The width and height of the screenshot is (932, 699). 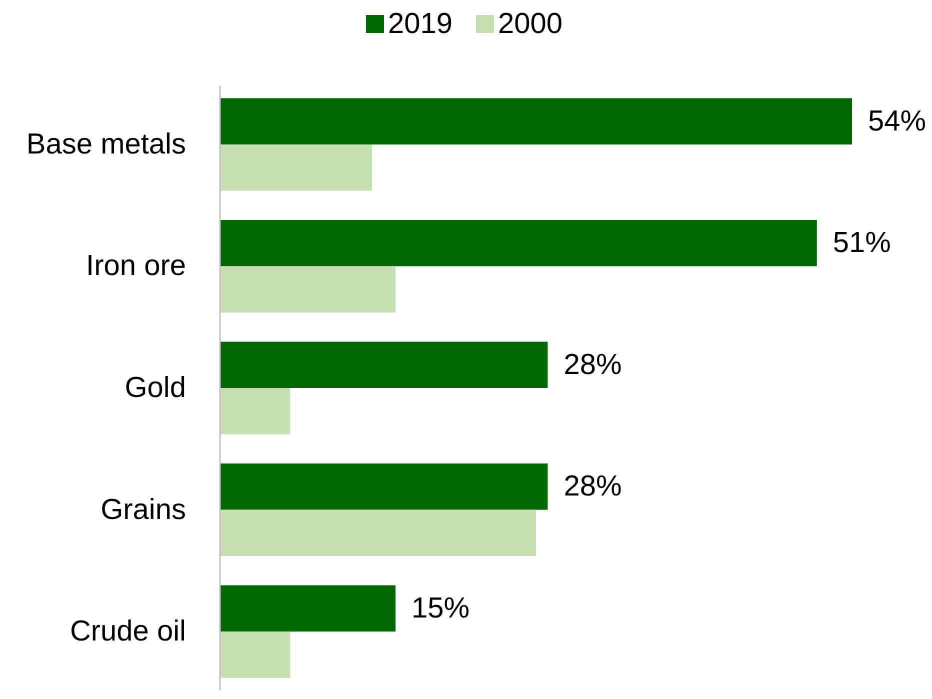 I want to click on y-tick-label: Iron ore, so click(x=136, y=266).